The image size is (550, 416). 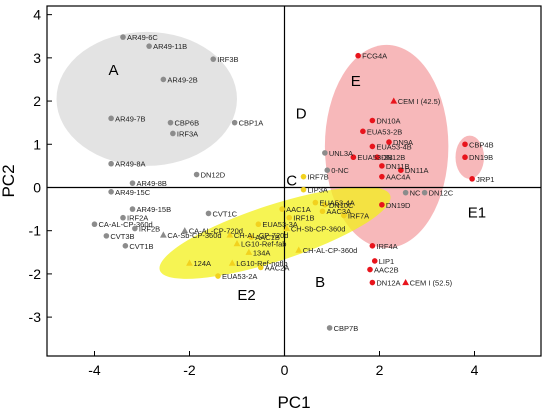 What do you see at coordinates (137, 218) in the screenshot?
I see `point-label-0-13: IRF2A` at bounding box center [137, 218].